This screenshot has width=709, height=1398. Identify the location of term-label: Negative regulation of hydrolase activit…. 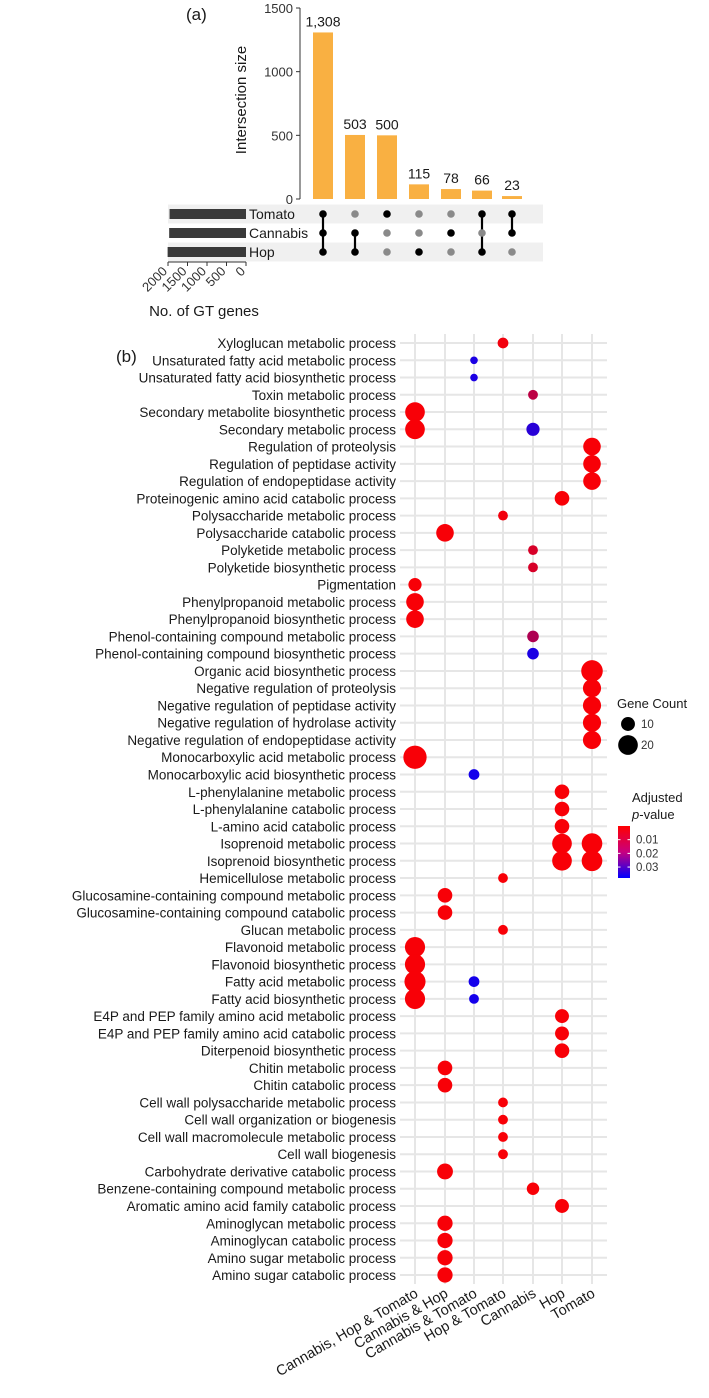
(276, 723).